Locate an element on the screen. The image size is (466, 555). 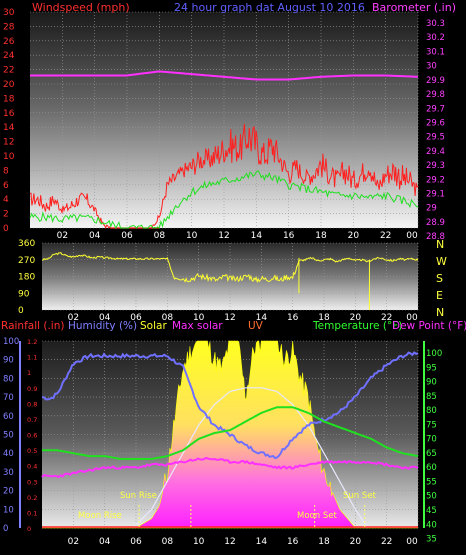
temperature-tick-label: 80 is located at coordinates (431, 411).